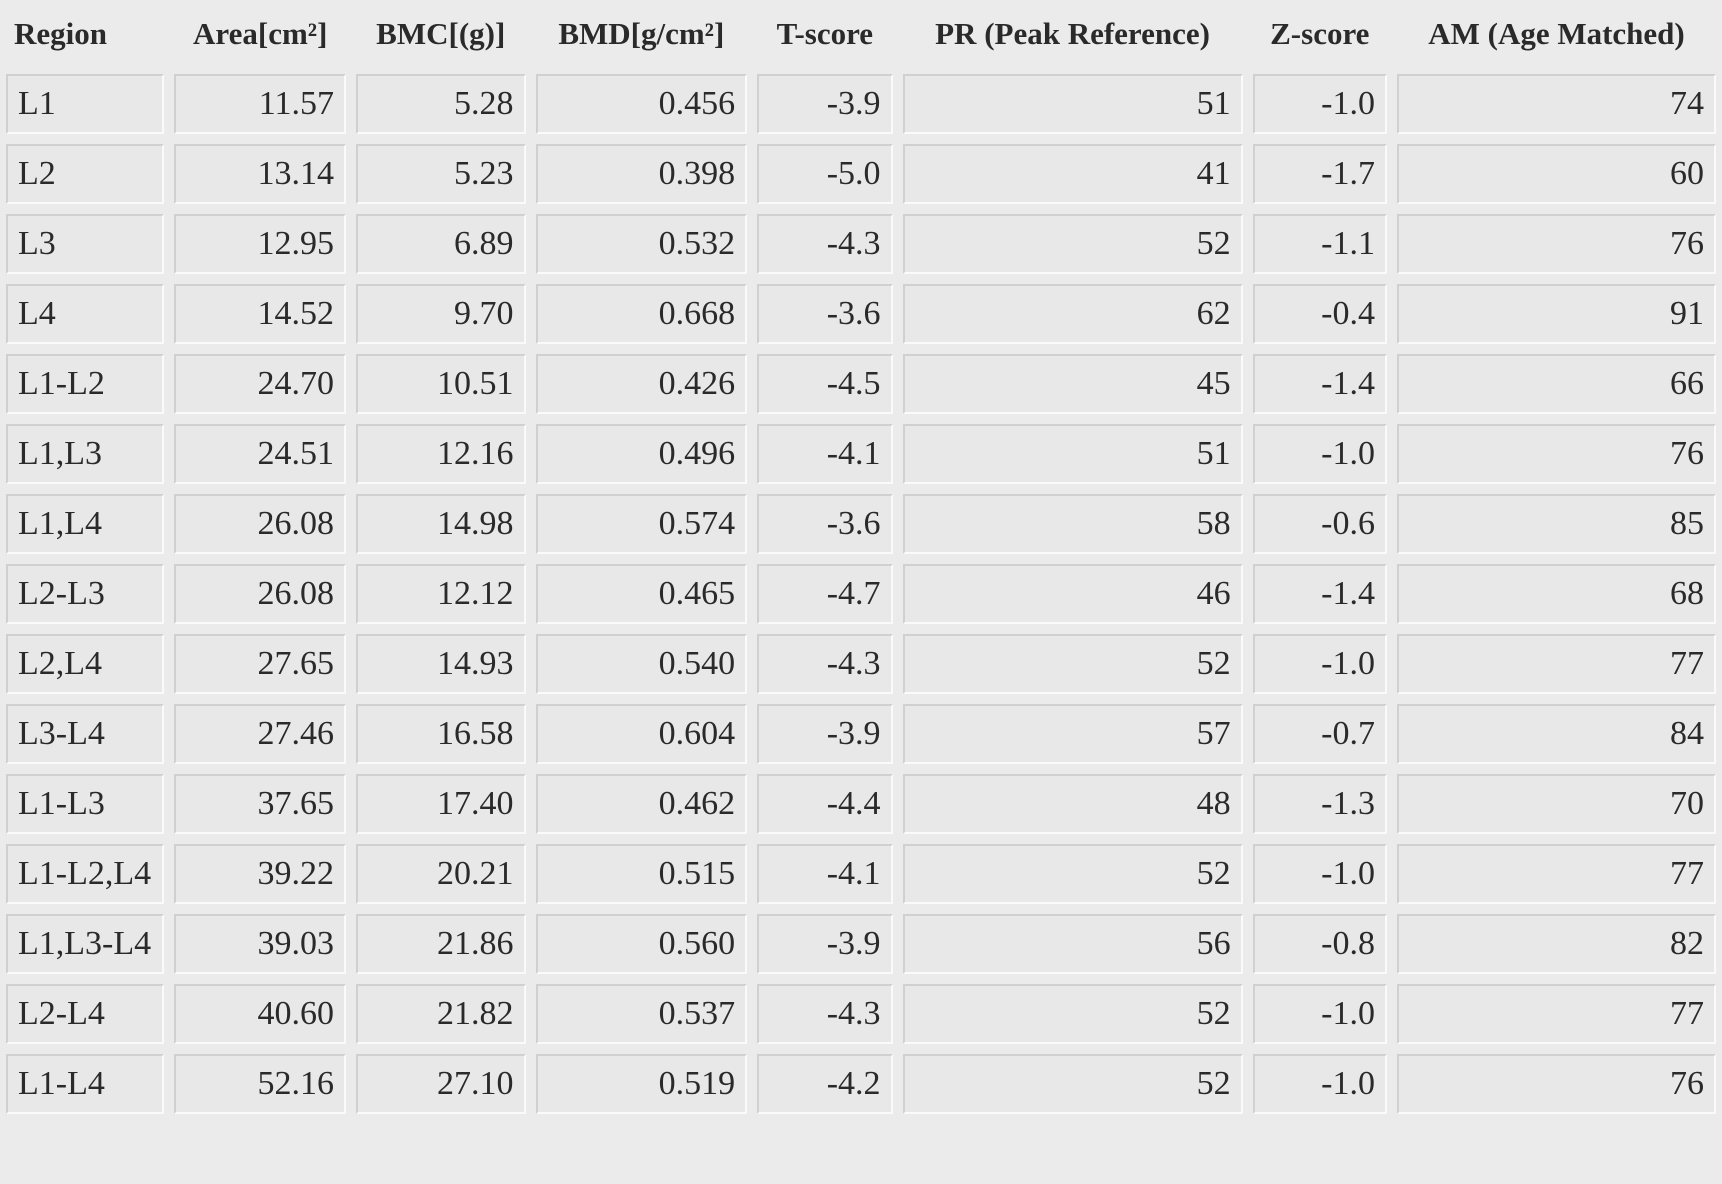  What do you see at coordinates (440, 454) in the screenshot?
I see `table-cell: 12.16` at bounding box center [440, 454].